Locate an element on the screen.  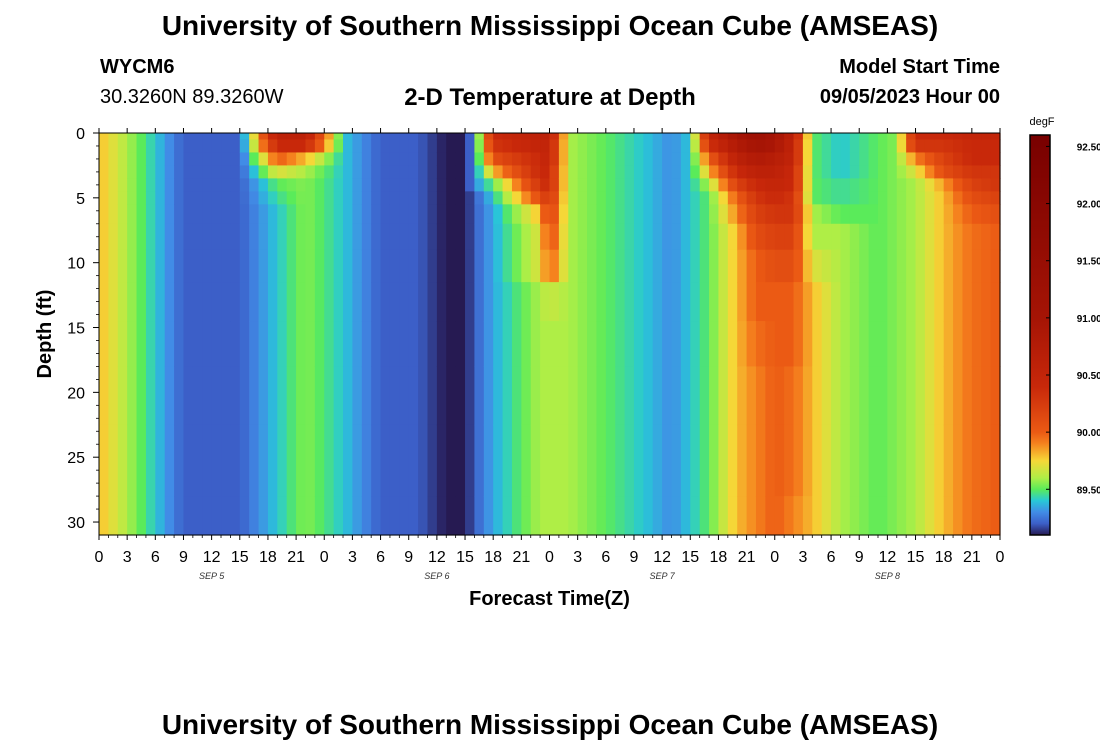
model-start-label: Model Start Time is located at coordinates (919, 67).